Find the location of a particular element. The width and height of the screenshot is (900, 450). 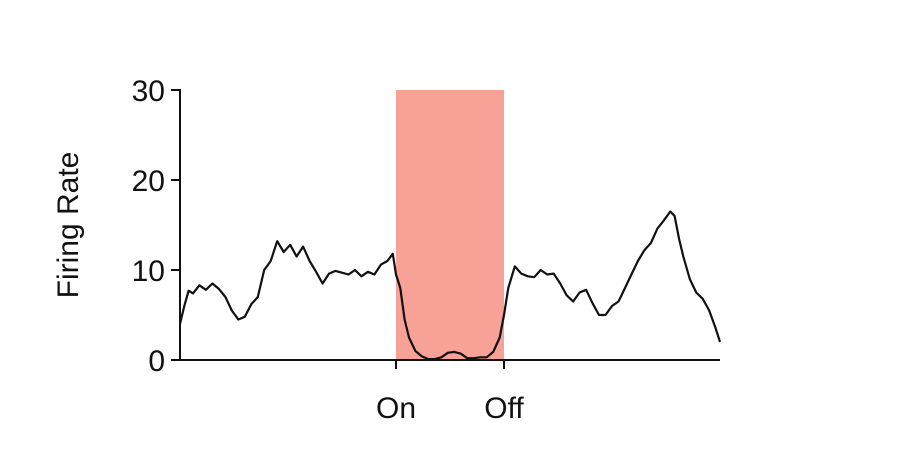

x-tick-label: Off is located at coordinates (504, 408).